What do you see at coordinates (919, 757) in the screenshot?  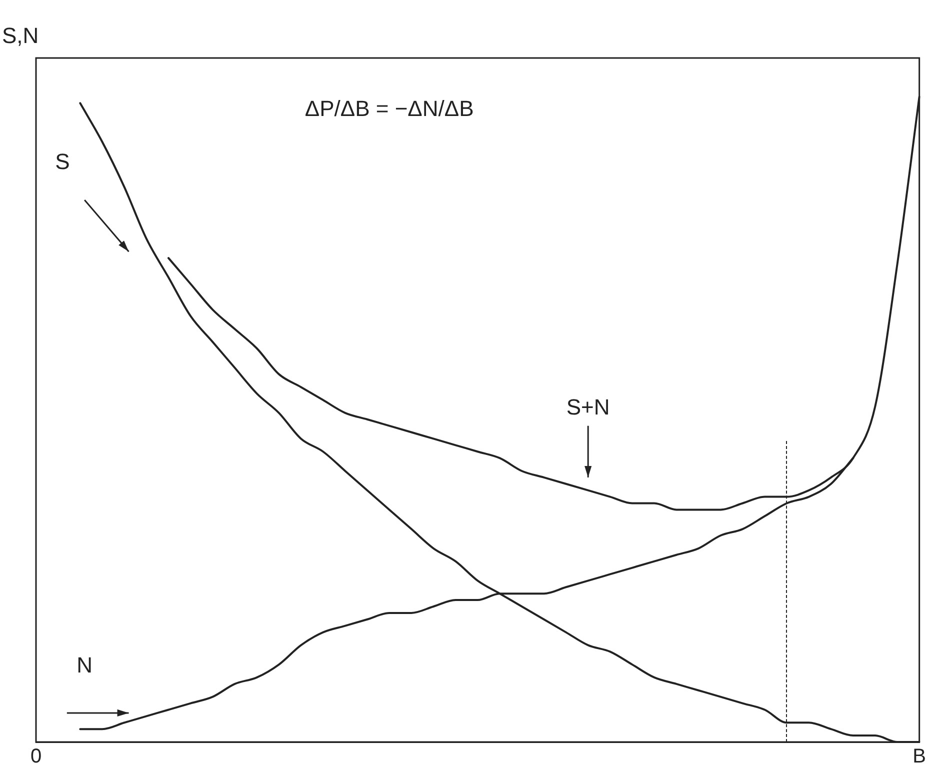 I see `x-tick-label: B` at bounding box center [919, 757].